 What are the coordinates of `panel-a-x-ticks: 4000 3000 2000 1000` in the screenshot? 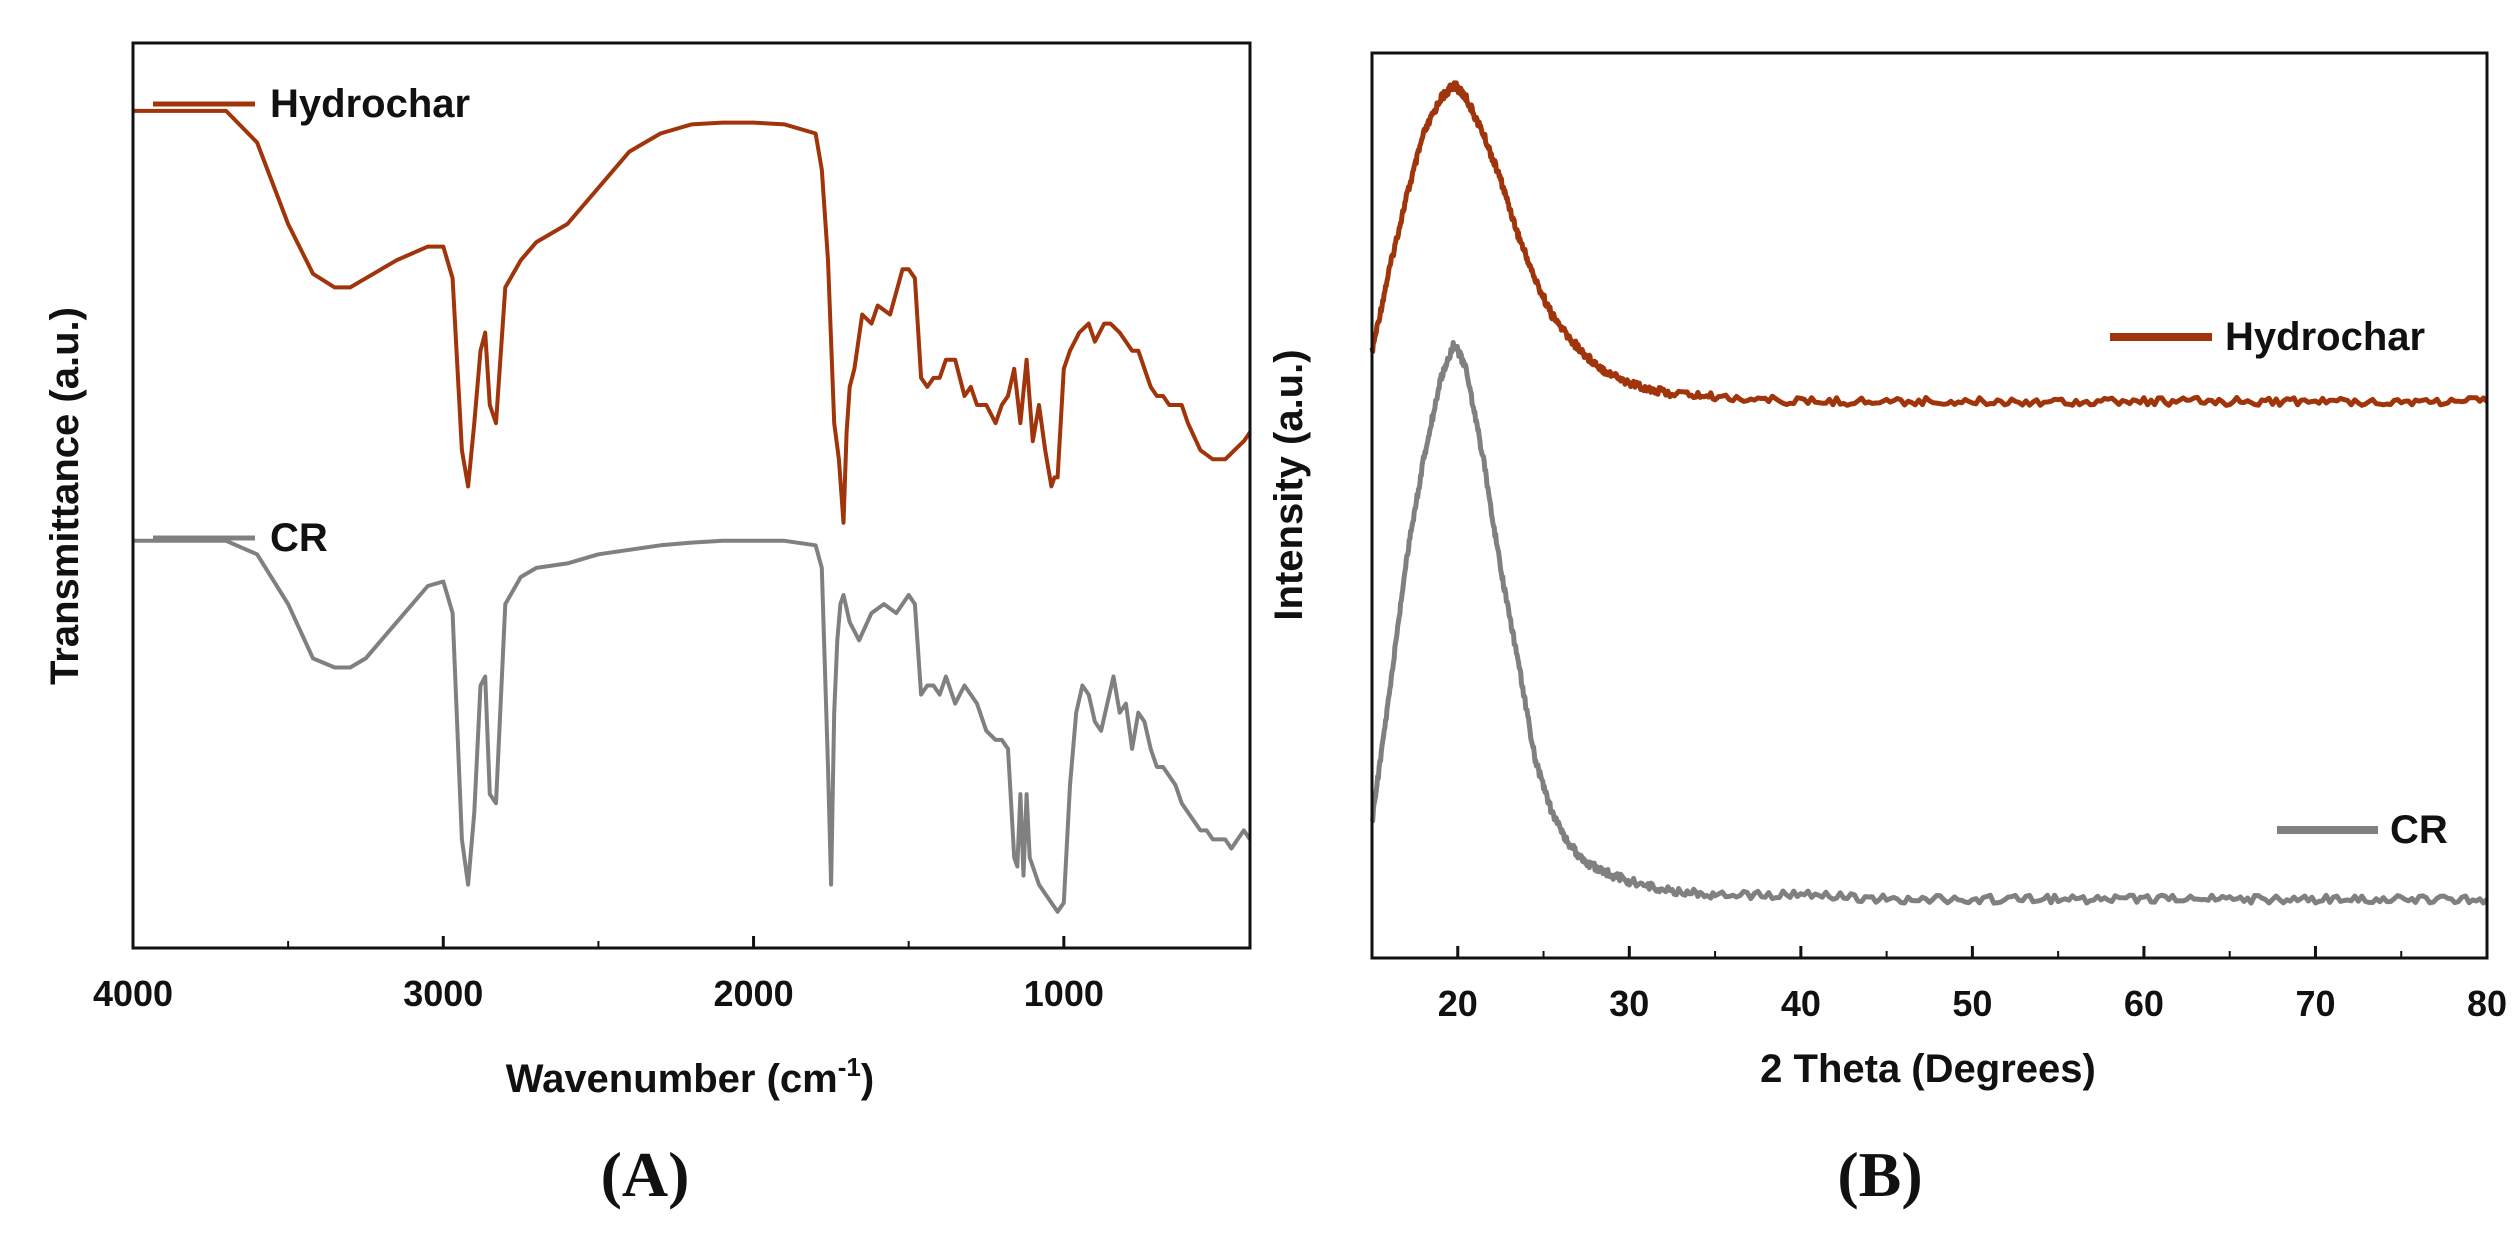 It's located at (598, 975).